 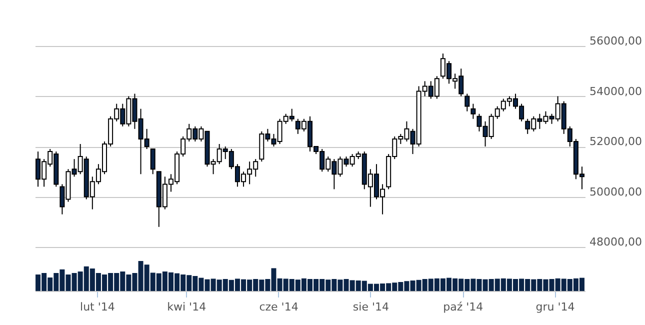 I want to click on y-tick-label: 50000,00, so click(x=616, y=191).